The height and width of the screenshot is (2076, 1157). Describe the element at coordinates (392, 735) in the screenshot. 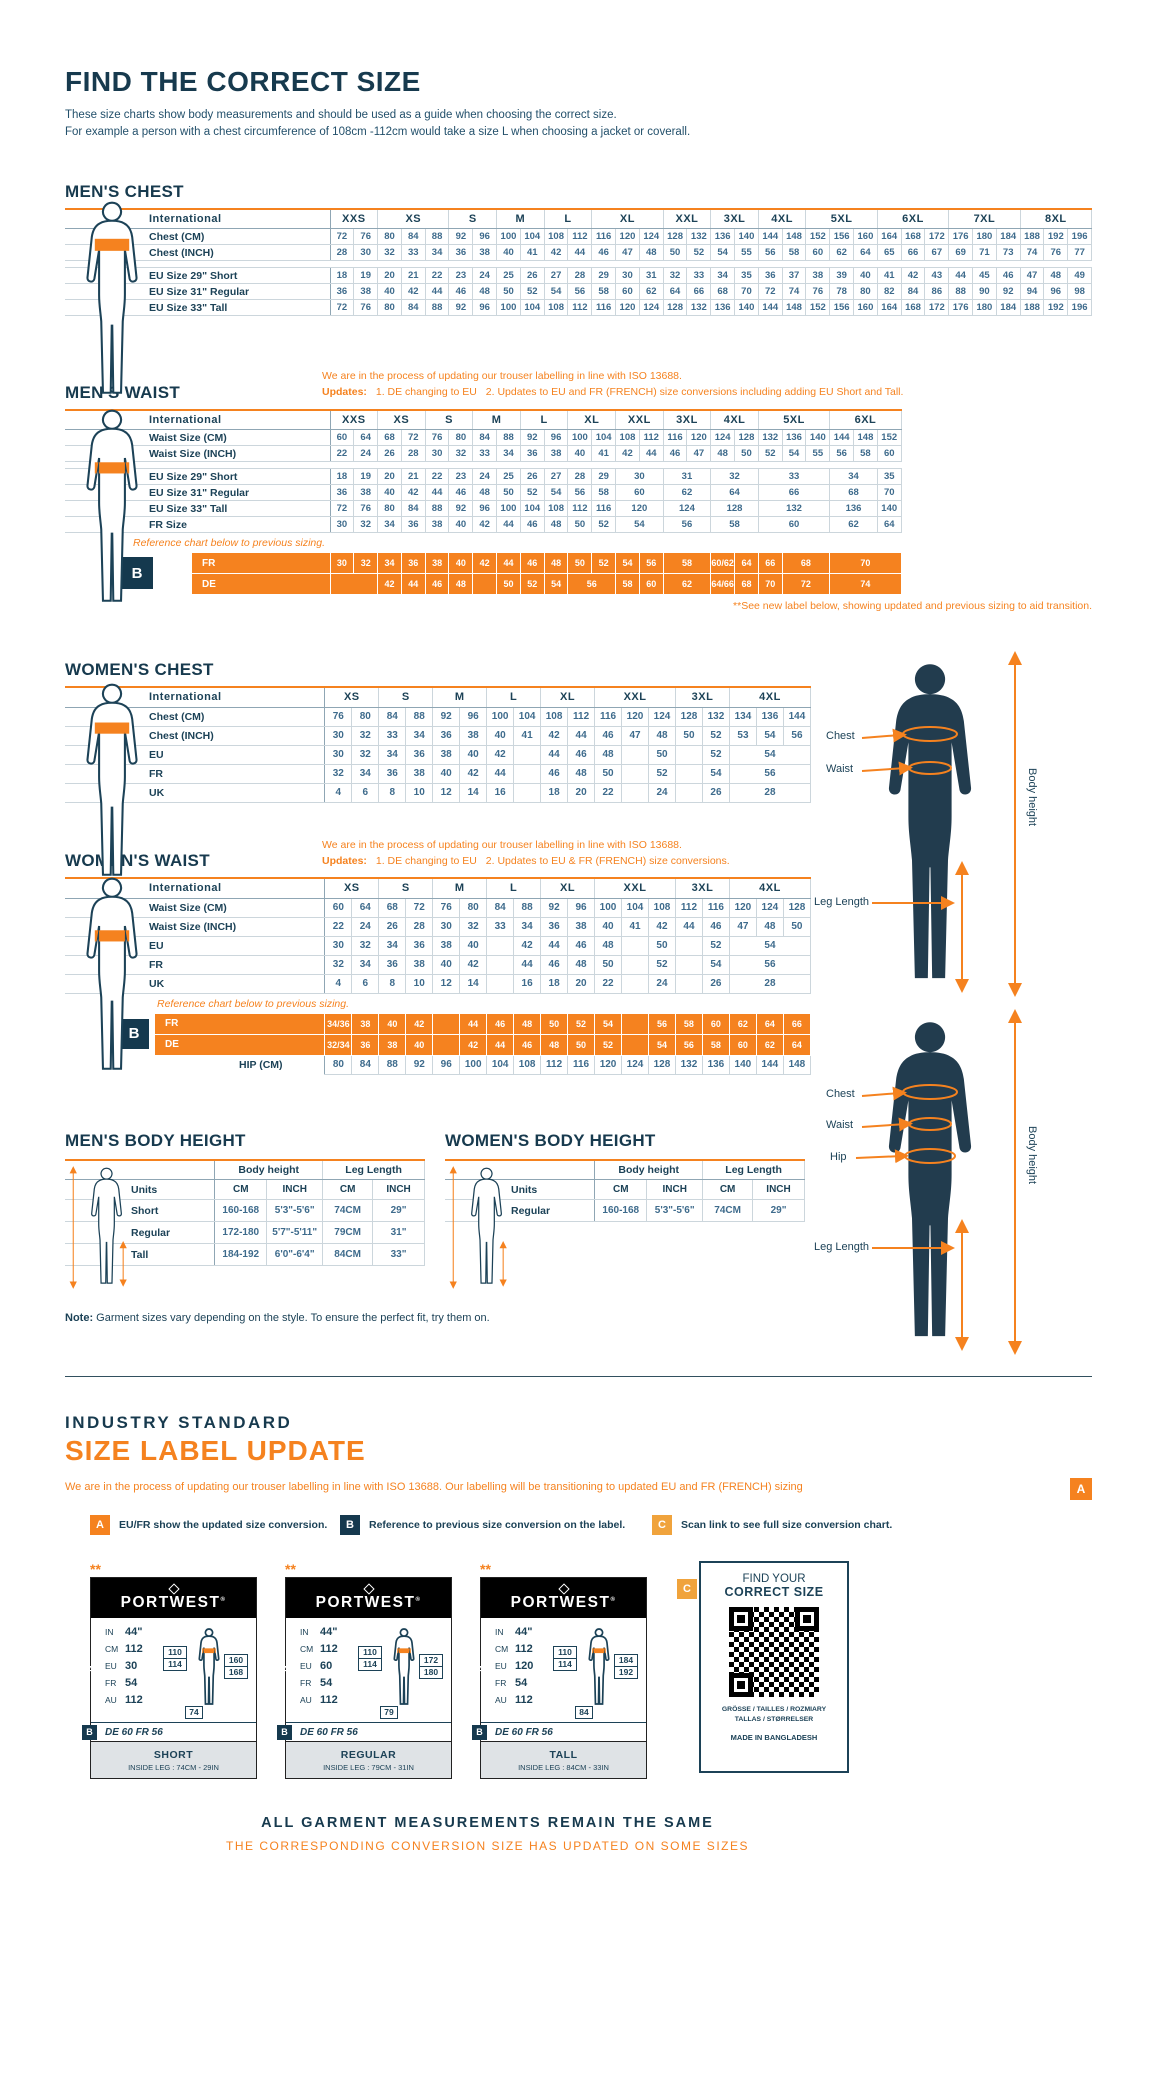

I see `size-cell: 33` at that location.